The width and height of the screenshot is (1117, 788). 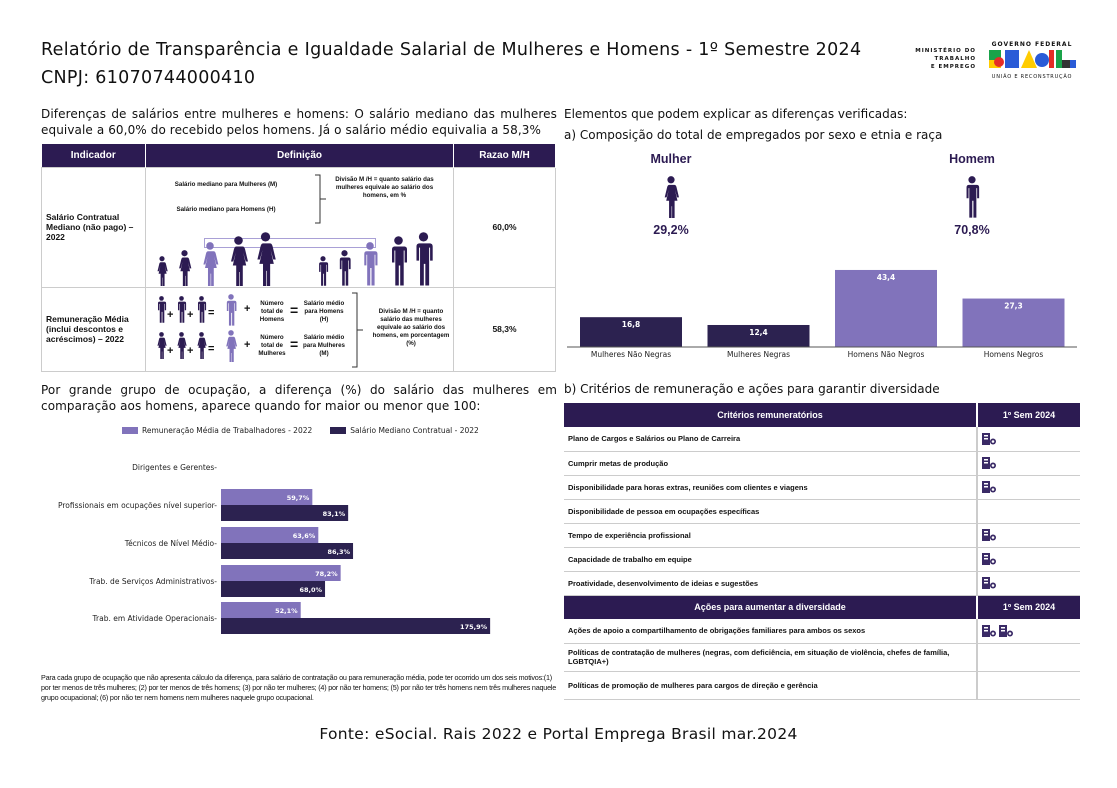 What do you see at coordinates (298, 498) in the screenshot?
I see `bar-value-label: 59,7%` at bounding box center [298, 498].